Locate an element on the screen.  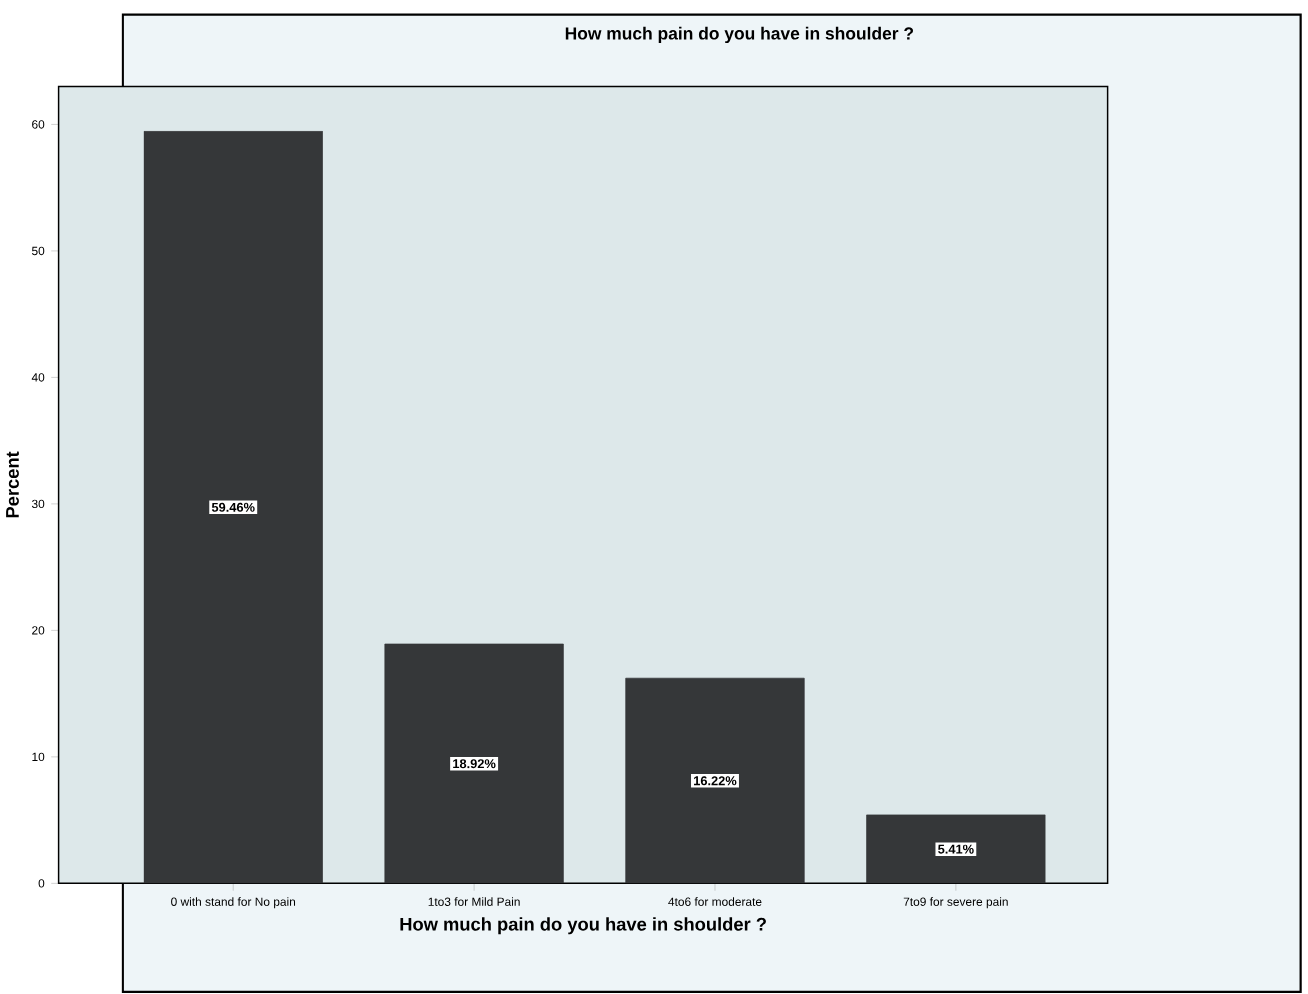
y-axis-title: Percent is located at coordinates (12, 484).